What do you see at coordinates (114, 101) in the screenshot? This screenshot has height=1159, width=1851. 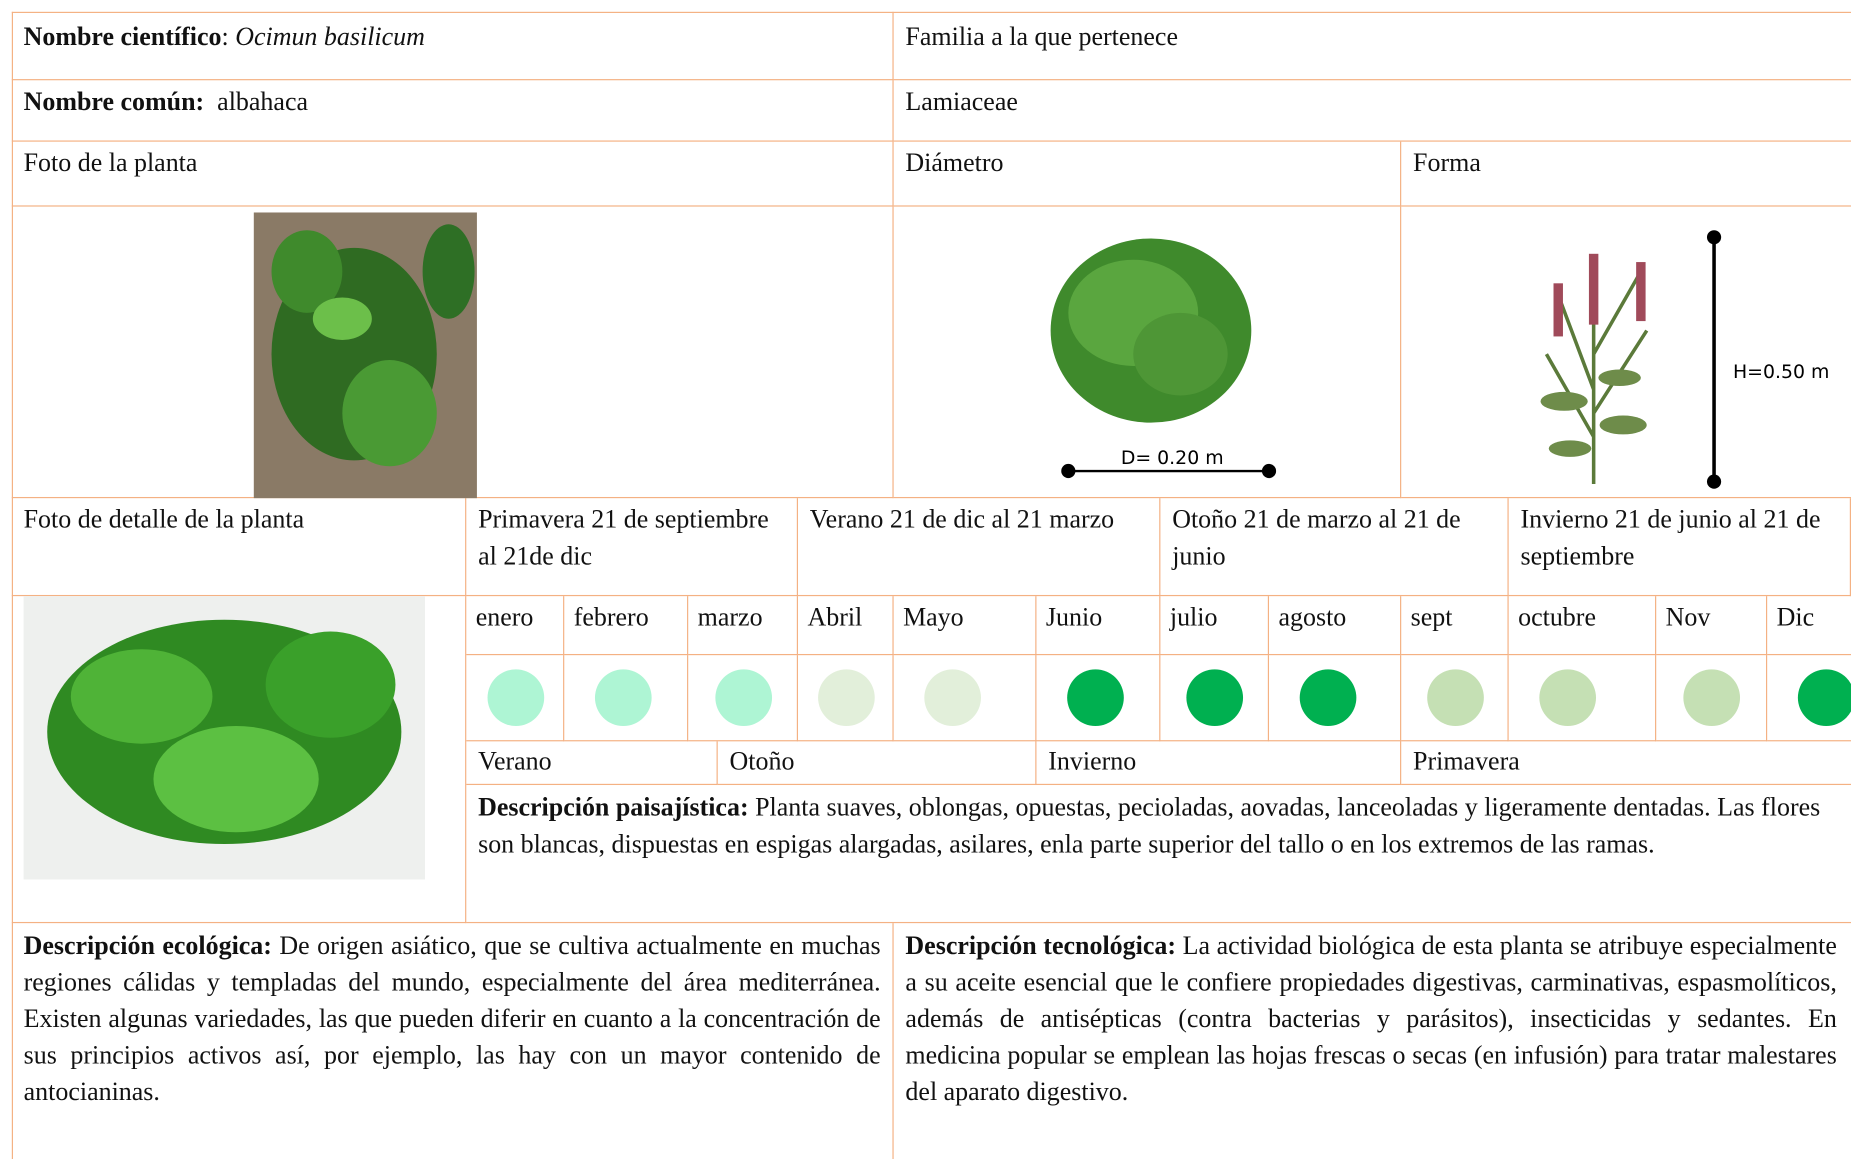 I see `label: Nombre común:` at bounding box center [114, 101].